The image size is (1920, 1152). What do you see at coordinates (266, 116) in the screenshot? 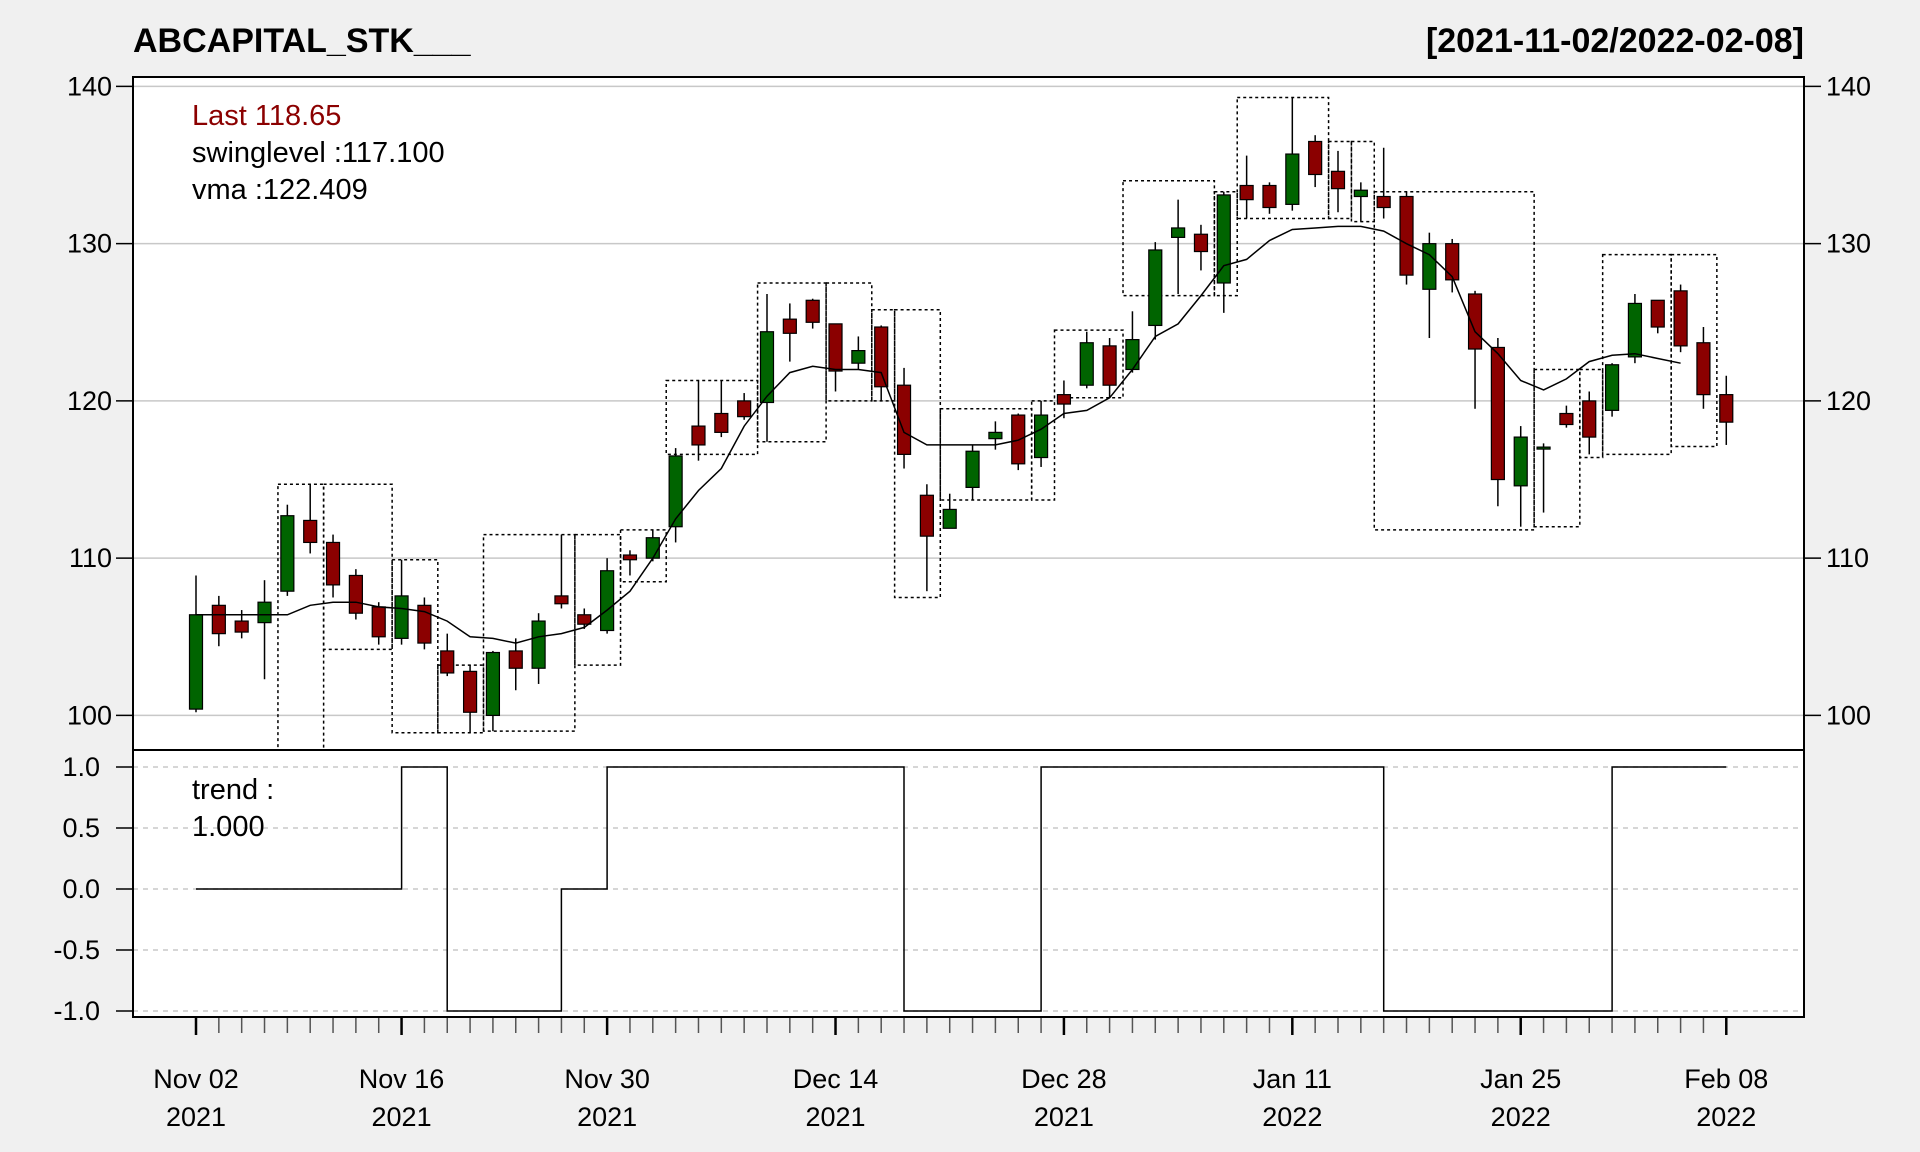
I see `legend-last: Last 118.65` at bounding box center [266, 116].